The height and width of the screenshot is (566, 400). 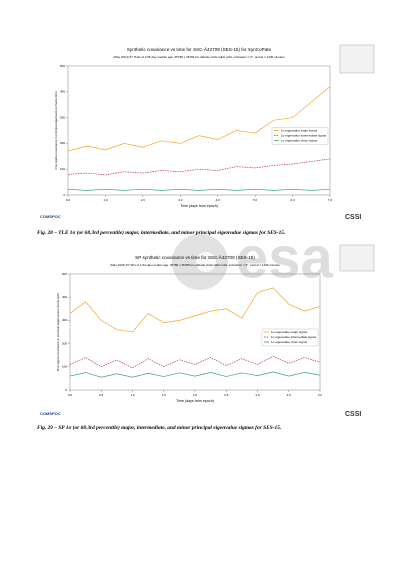 I want to click on x-tick-label: 5.0, so click(x=255, y=200).